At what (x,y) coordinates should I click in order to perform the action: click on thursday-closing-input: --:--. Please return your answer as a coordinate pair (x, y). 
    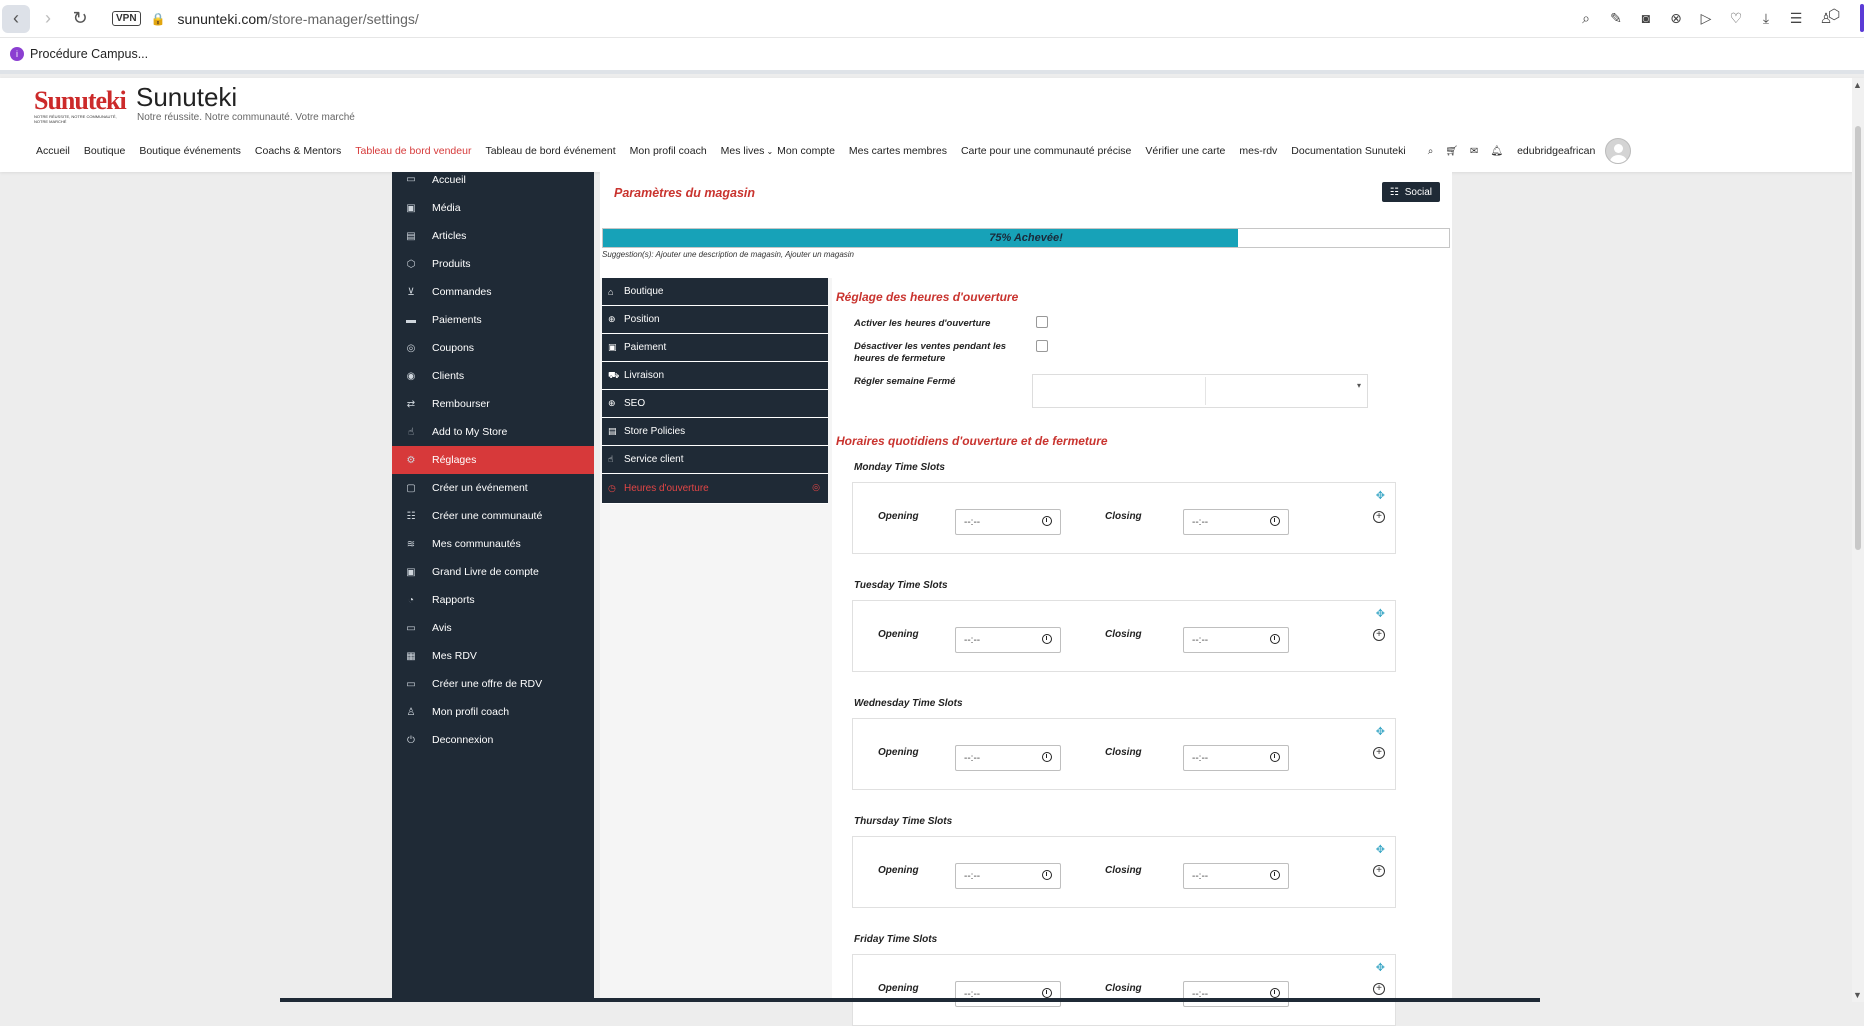
    Looking at the image, I should click on (1236, 876).